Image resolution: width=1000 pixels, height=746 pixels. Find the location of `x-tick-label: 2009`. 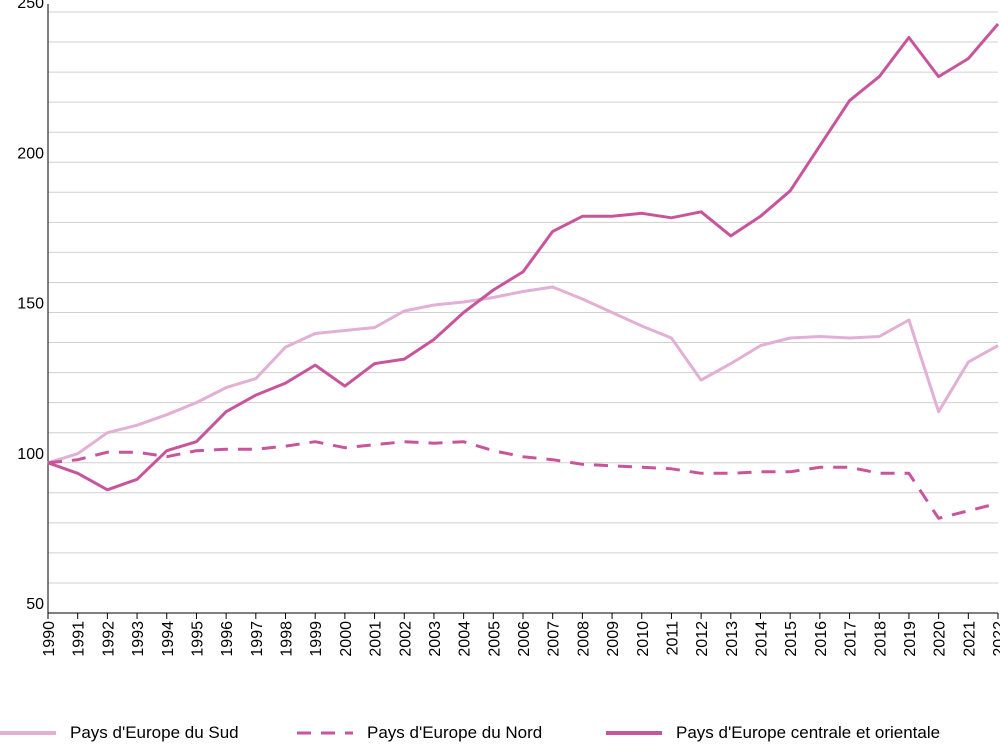

x-tick-label: 2009 is located at coordinates (613, 639).